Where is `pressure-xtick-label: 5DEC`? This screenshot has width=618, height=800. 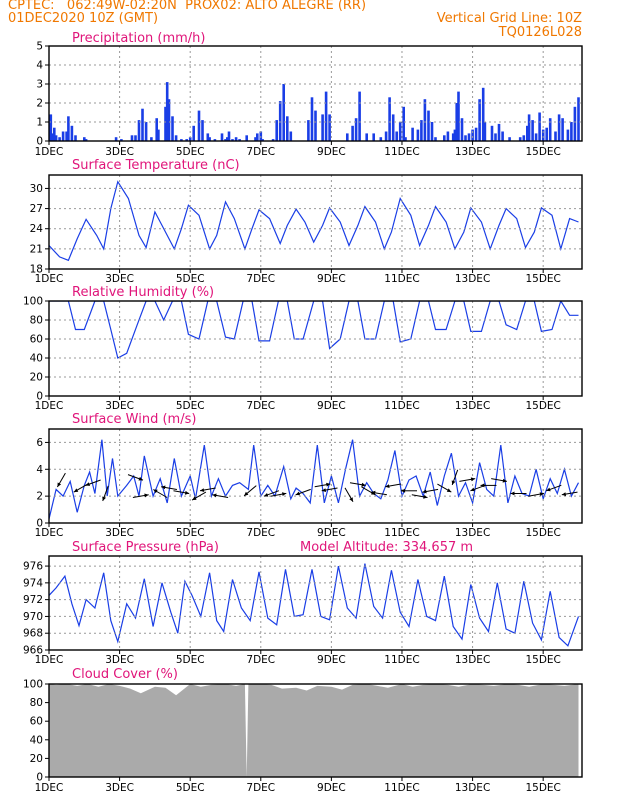
pressure-xtick-label: 5DEC is located at coordinates (190, 660).